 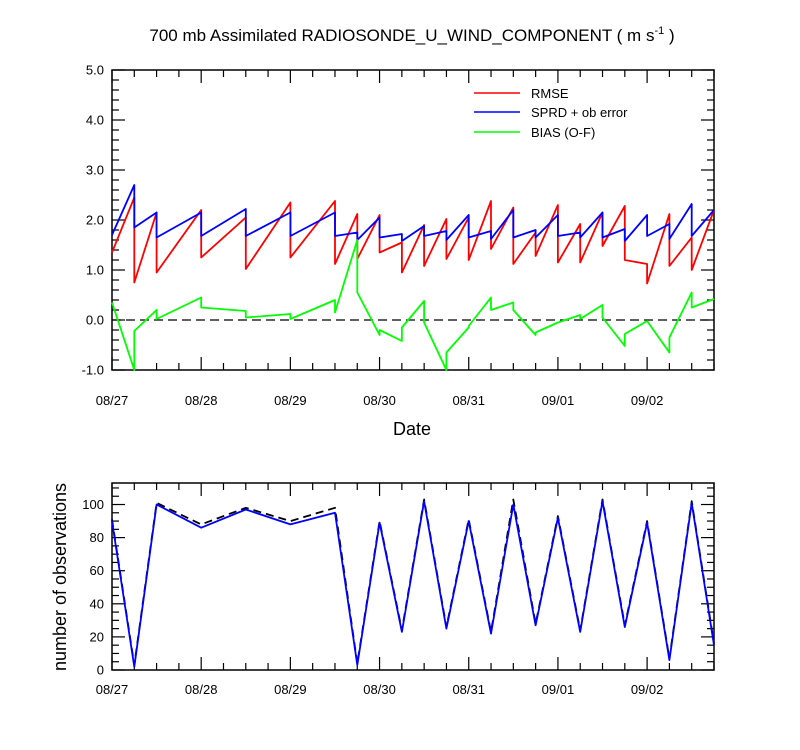 I want to click on series-line-sprd-ob-error, so click(x=413, y=213).